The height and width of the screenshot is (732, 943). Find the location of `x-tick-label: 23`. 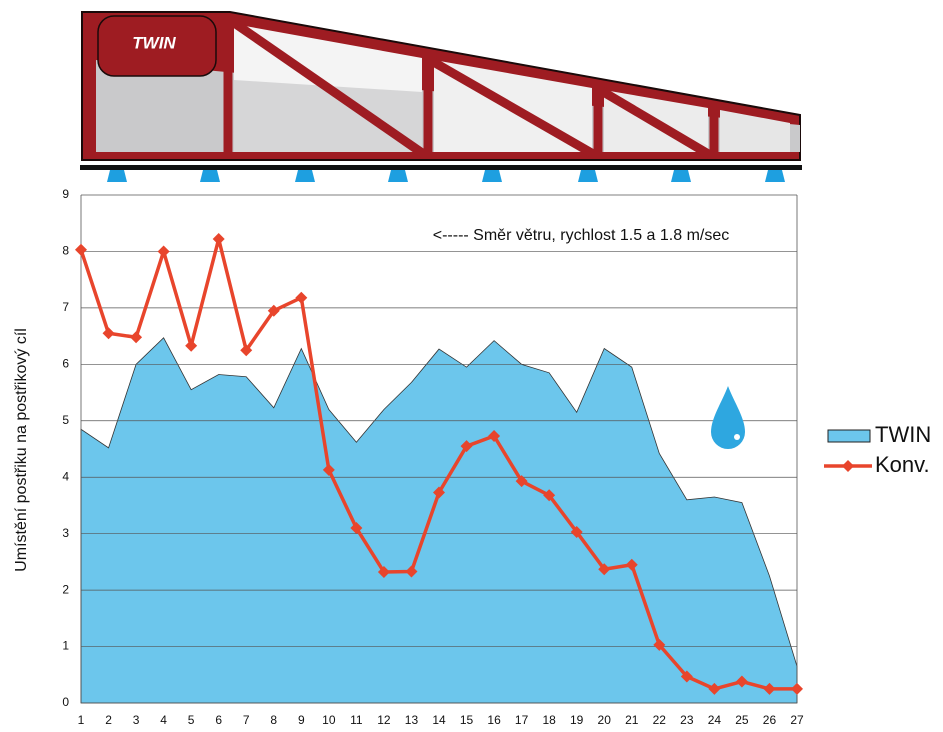

x-tick-label: 23 is located at coordinates (687, 720).